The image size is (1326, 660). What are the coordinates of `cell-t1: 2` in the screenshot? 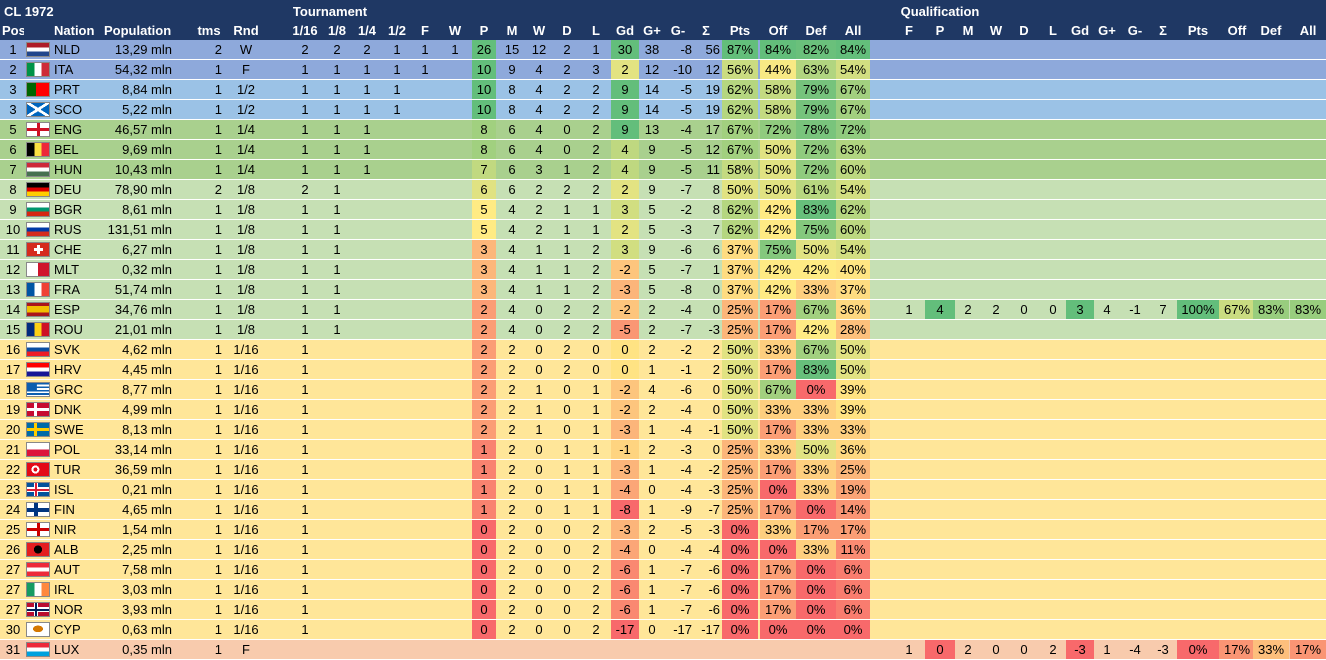 It's located at (337, 49).